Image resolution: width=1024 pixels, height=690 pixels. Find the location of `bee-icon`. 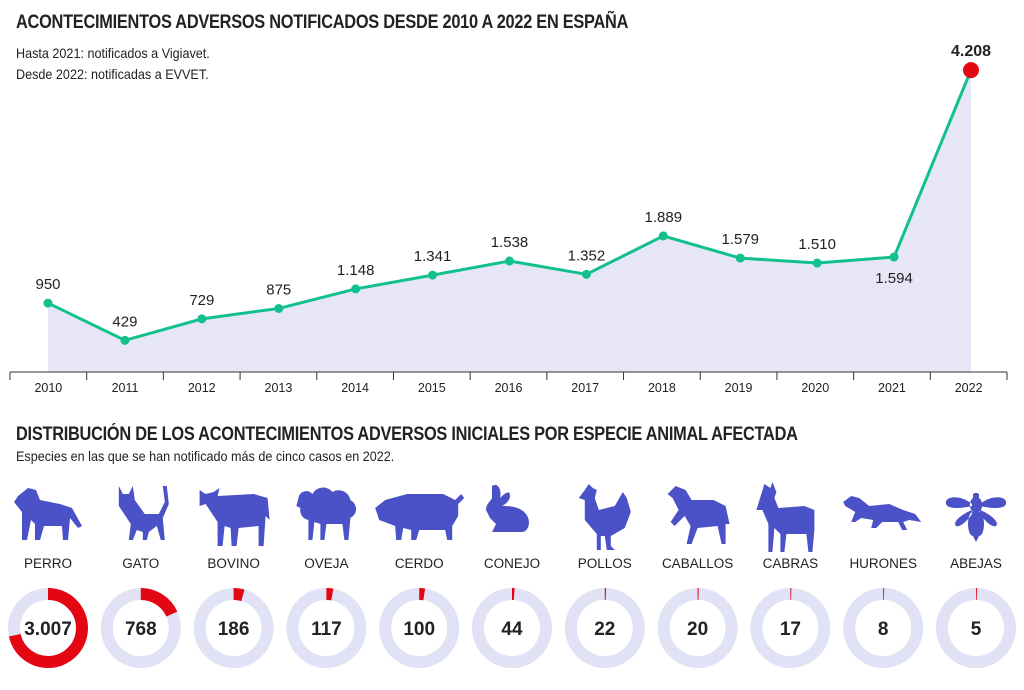

bee-icon is located at coordinates (976, 517).